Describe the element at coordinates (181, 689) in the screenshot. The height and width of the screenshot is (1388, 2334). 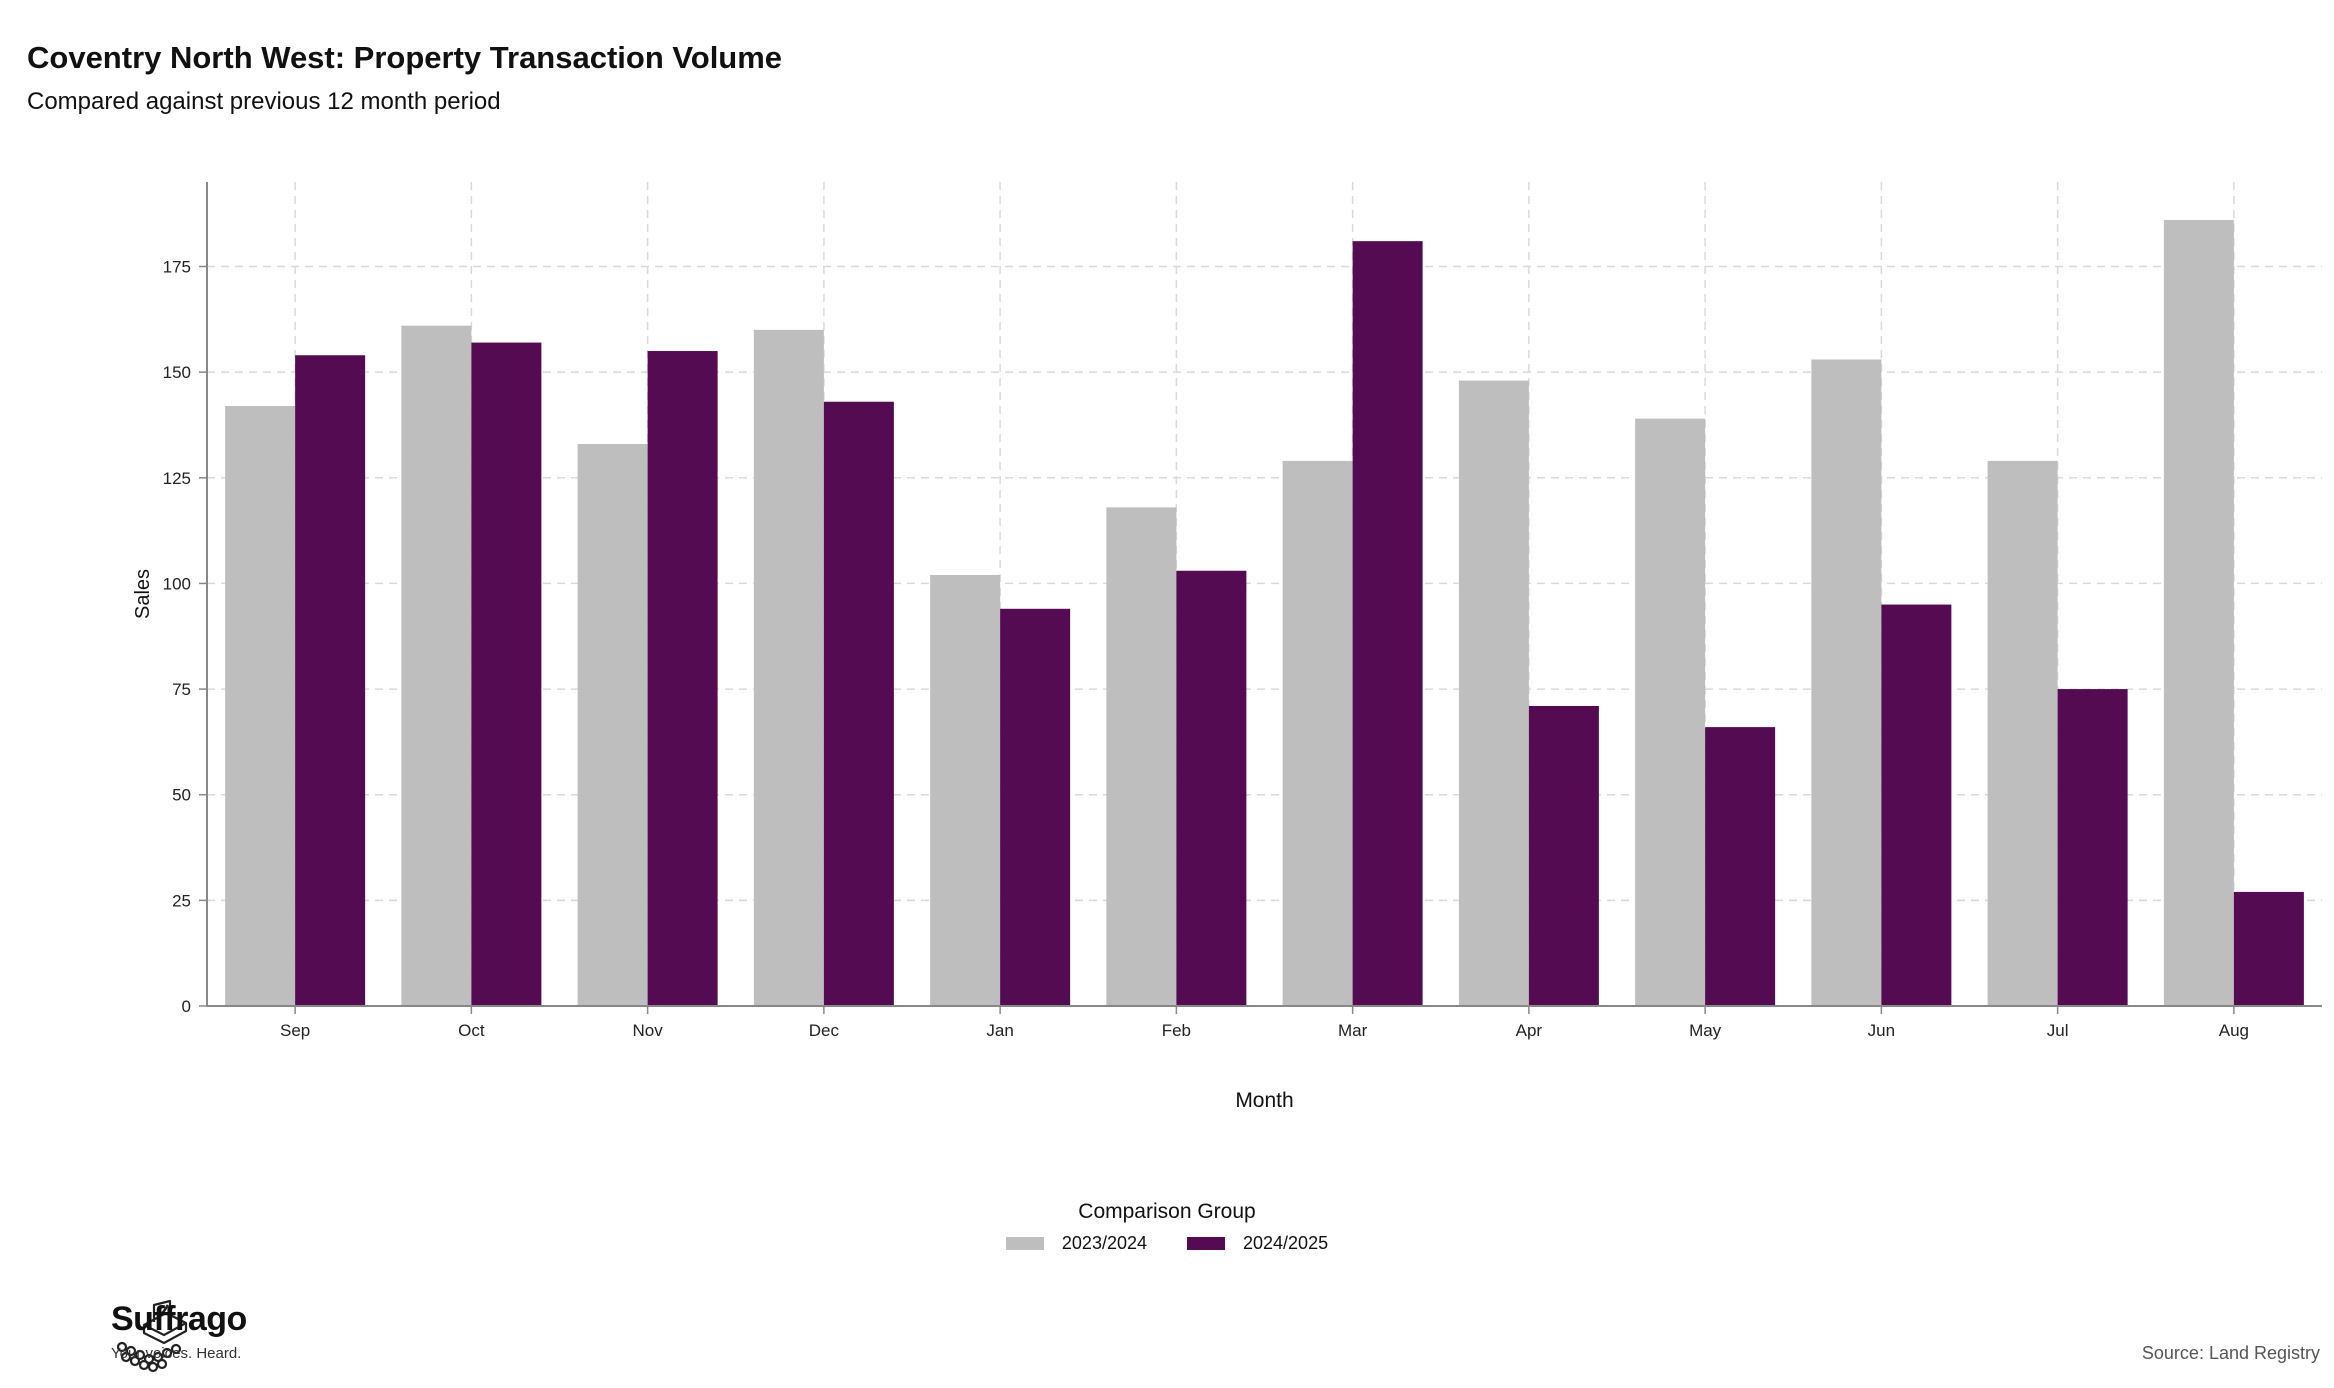
I see `y-tick-label: 75` at that location.